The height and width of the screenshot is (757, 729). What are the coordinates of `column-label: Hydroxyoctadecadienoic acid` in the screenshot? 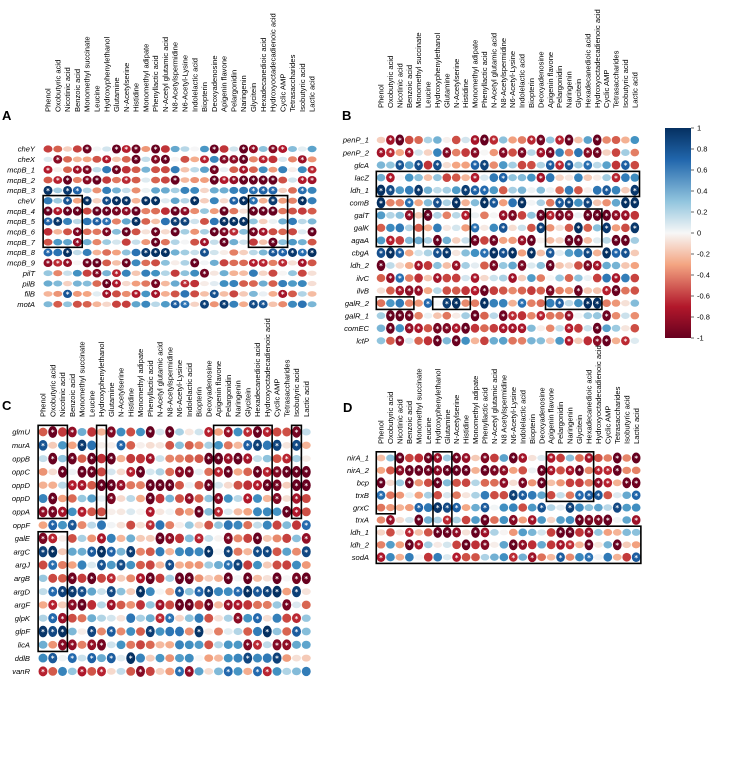 It's located at (597, 58).